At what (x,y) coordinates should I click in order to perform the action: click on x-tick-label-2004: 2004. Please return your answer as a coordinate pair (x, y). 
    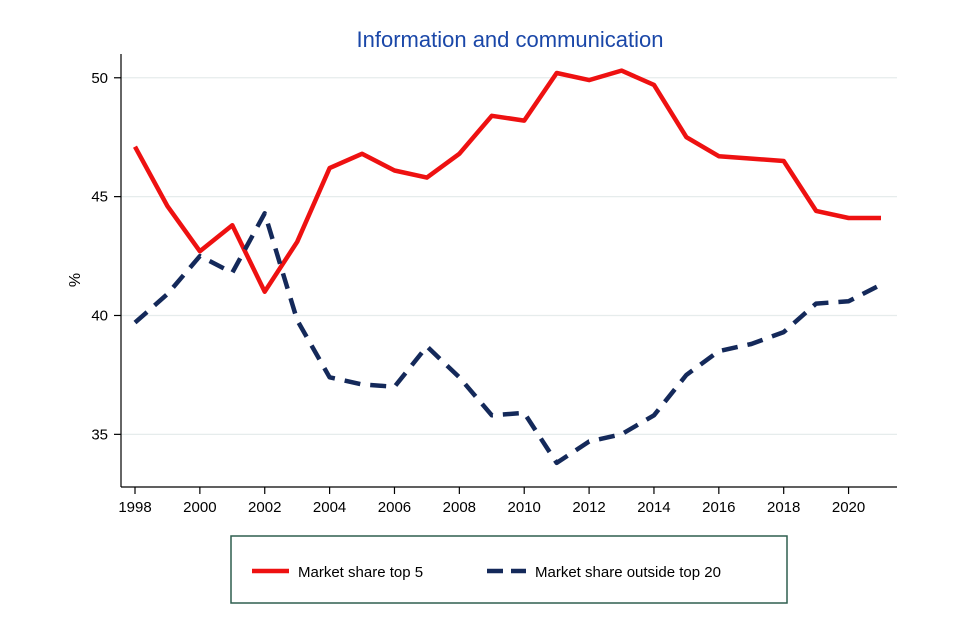
    Looking at the image, I should click on (329, 507).